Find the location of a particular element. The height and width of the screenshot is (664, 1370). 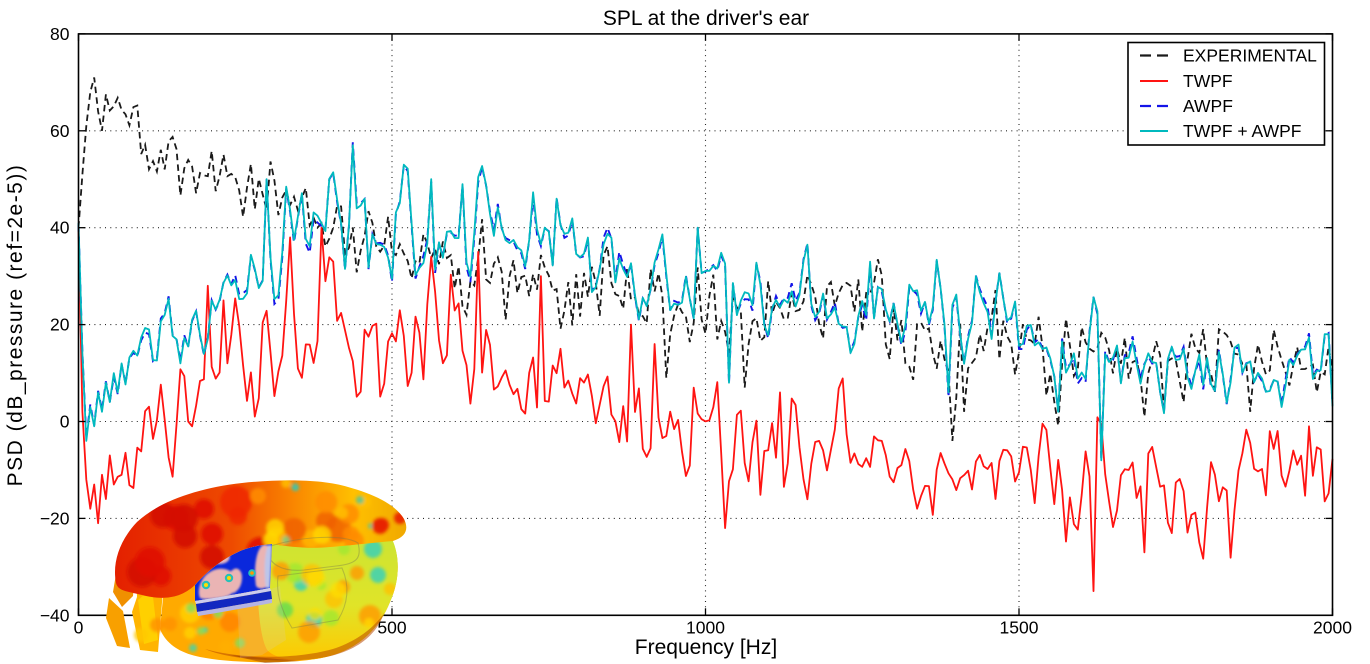

svg-text: 1000 is located at coordinates (705, 627).